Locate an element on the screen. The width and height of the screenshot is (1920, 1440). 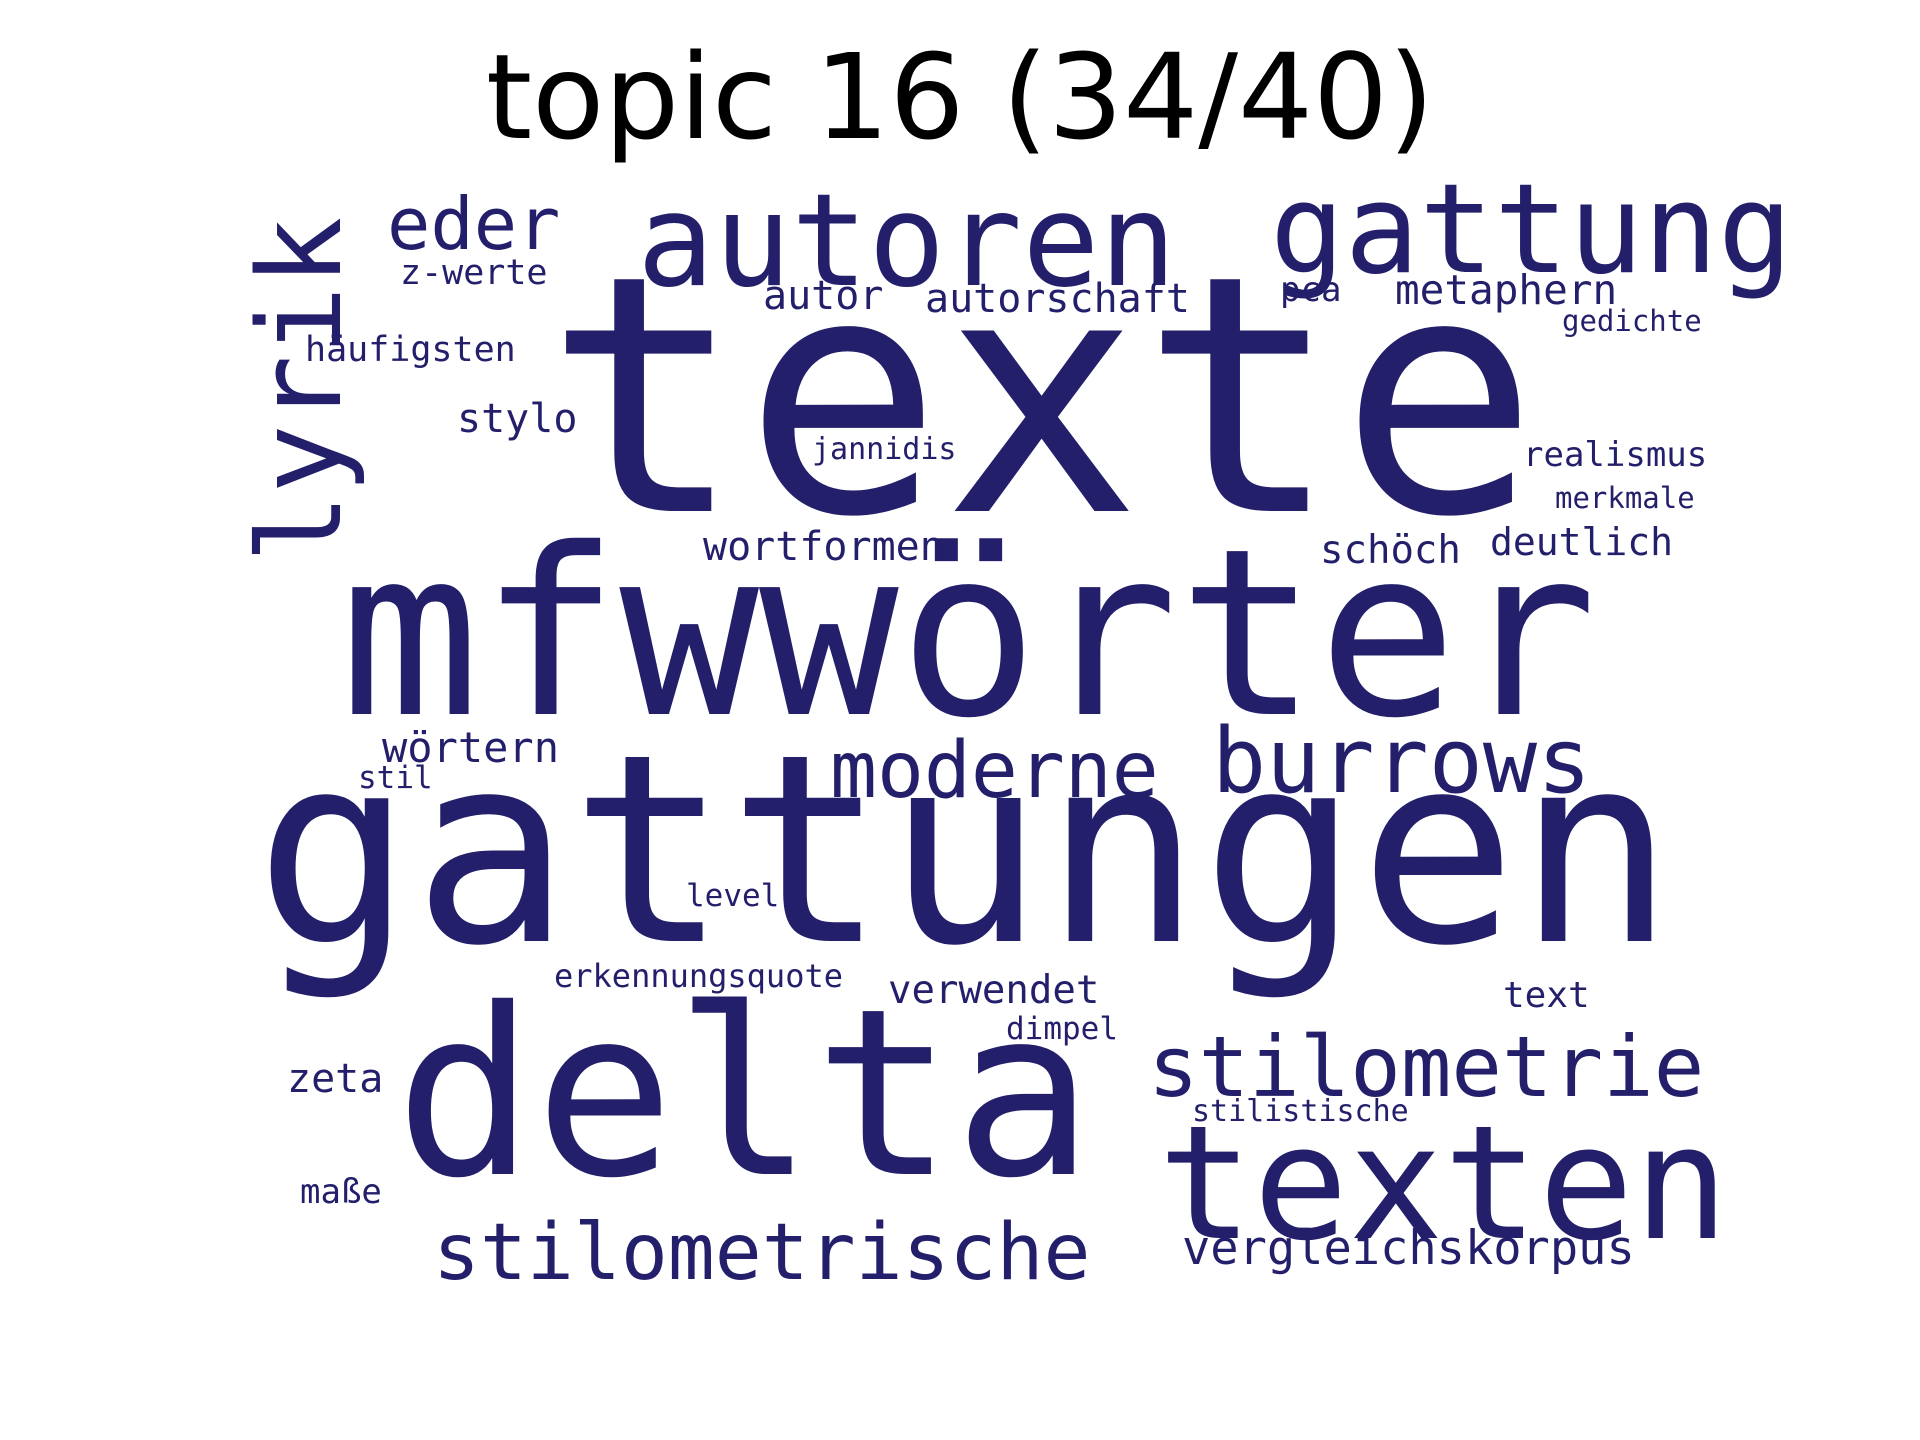
word-mfwwoerter: mfwwörter is located at coordinates (969, 634).